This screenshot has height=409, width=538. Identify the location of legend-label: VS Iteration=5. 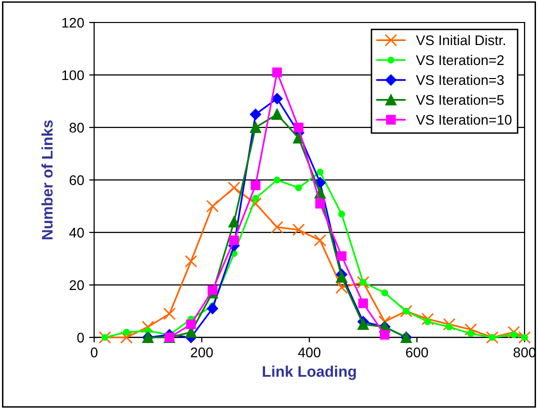
(460, 99).